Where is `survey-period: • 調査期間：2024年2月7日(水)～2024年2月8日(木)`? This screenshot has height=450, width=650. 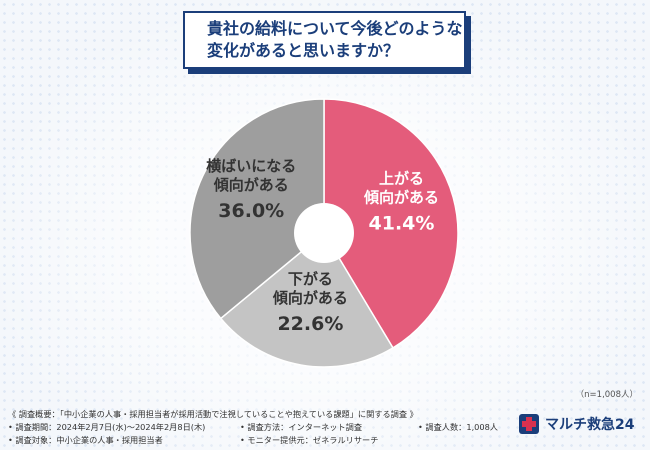 survey-period: • 調査期間：2024年2月7日(水)～2024年2月8日(木) is located at coordinates (107, 427).